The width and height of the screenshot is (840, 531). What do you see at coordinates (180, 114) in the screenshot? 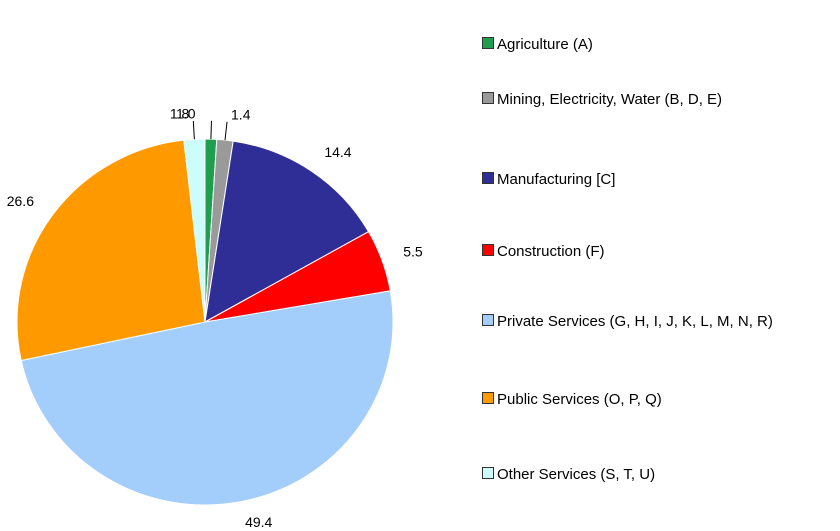
I see `data-label: 1.8` at bounding box center [180, 114].